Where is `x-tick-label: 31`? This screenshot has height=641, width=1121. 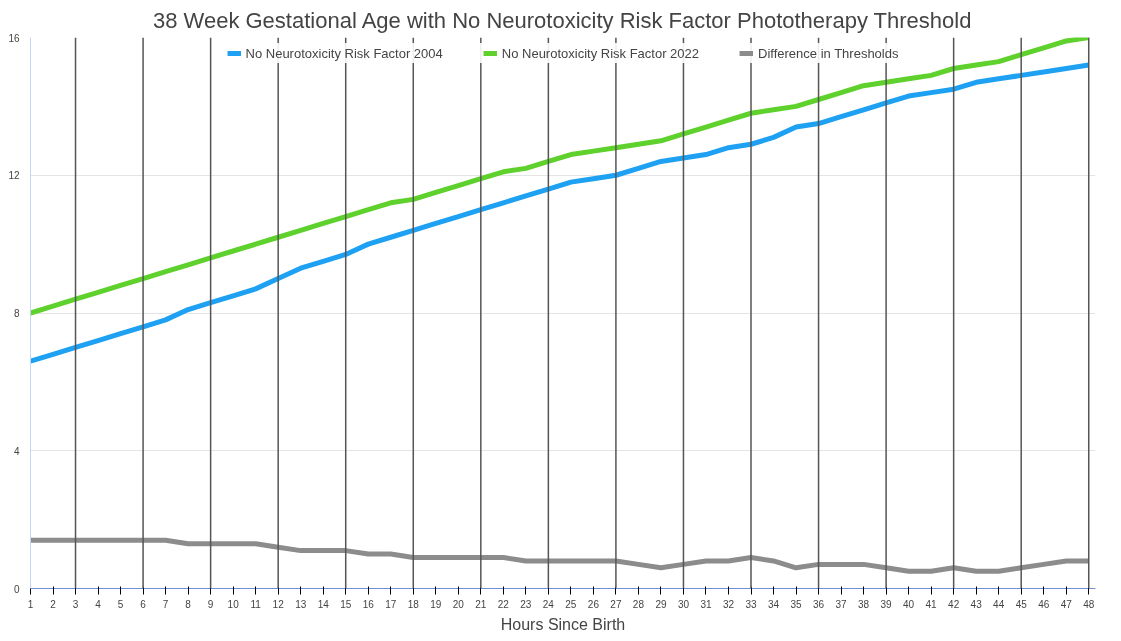 x-tick-label: 31 is located at coordinates (706, 604).